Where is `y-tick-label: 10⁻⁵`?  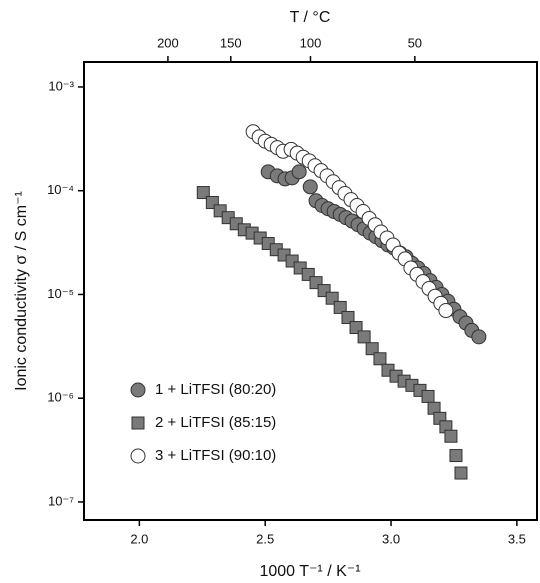 y-tick-label: 10⁻⁵ is located at coordinates (60, 293).